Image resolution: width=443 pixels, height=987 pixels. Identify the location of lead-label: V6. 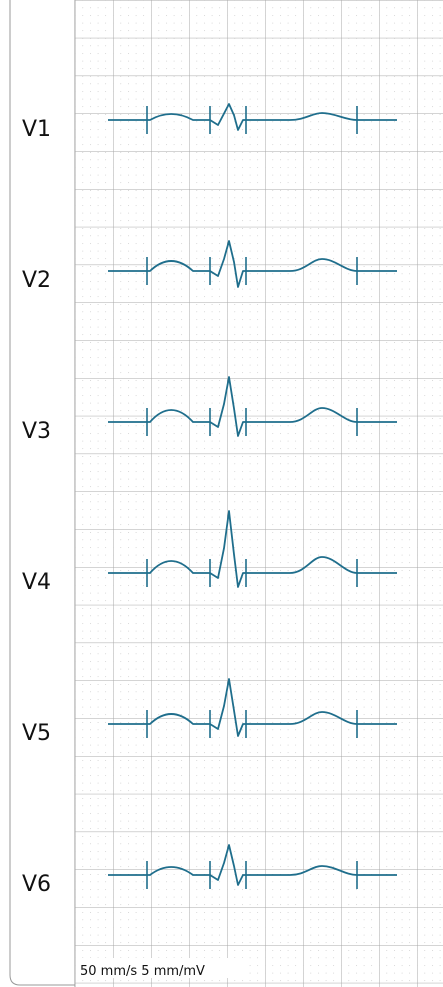
(36, 884).